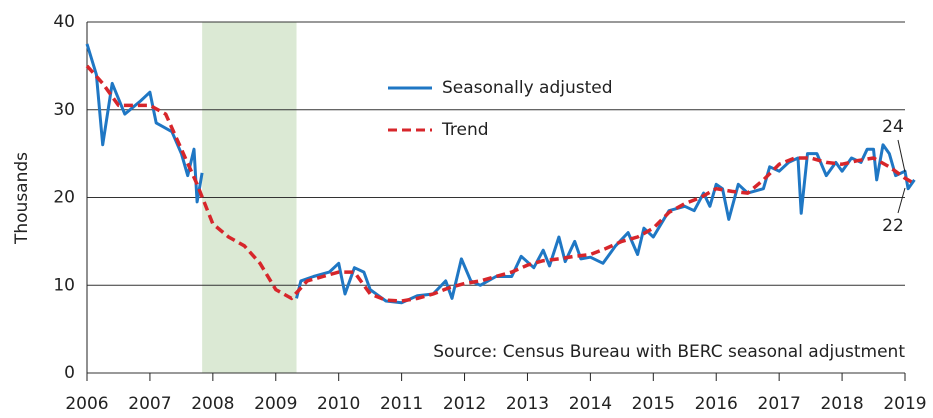  I want to click on x-tick-label: 2018, so click(841, 404).